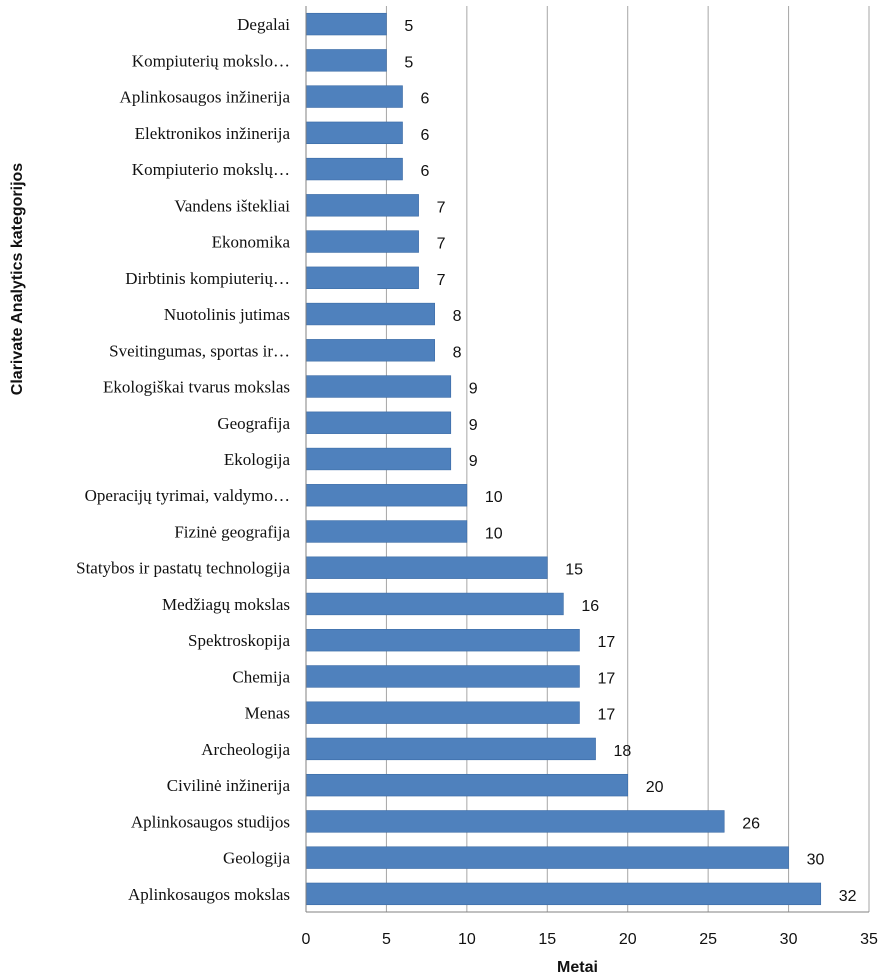 The width and height of the screenshot is (884, 977). Describe the element at coordinates (183, 568) in the screenshot. I see `category-label: Statybos ir pastatų technologija` at that location.